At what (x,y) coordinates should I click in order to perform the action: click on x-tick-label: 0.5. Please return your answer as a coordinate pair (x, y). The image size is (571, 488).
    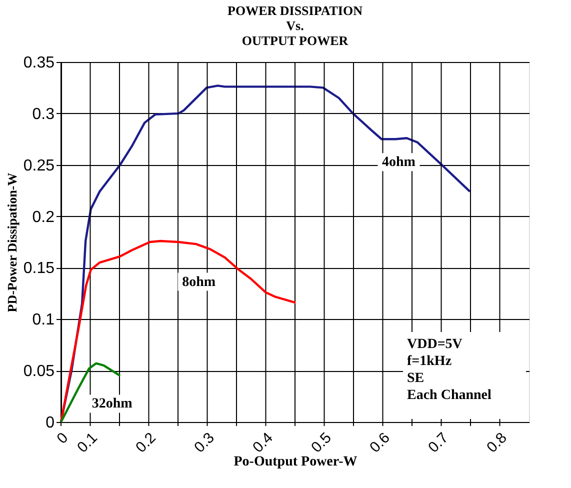
    Looking at the image, I should click on (321, 442).